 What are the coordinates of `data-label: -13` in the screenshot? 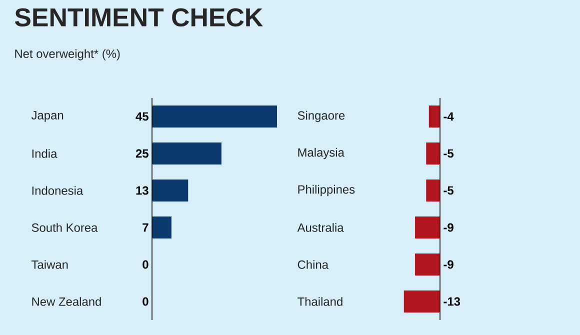 It's located at (452, 301).